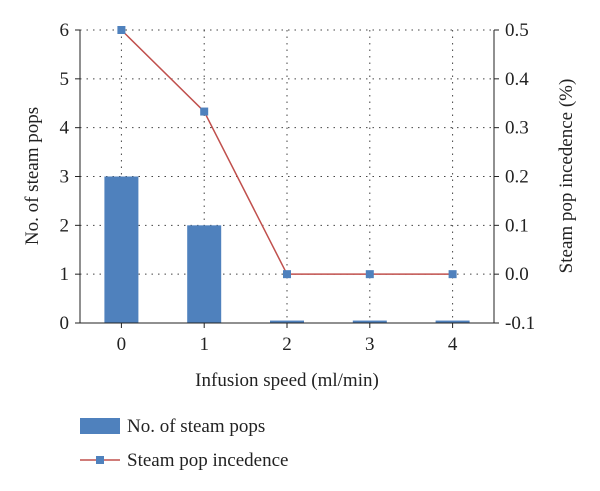 This screenshot has width=600, height=491. I want to click on y-axis-left-title: No. of steam pops, so click(32, 176).